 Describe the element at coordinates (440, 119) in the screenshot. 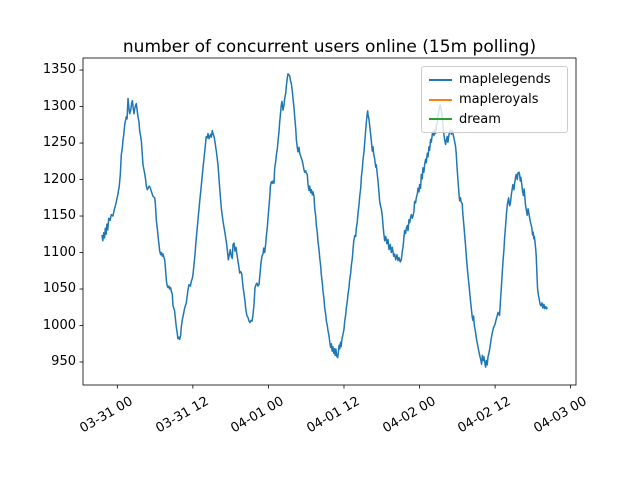

I see `legend-line-swatch-dream` at that location.